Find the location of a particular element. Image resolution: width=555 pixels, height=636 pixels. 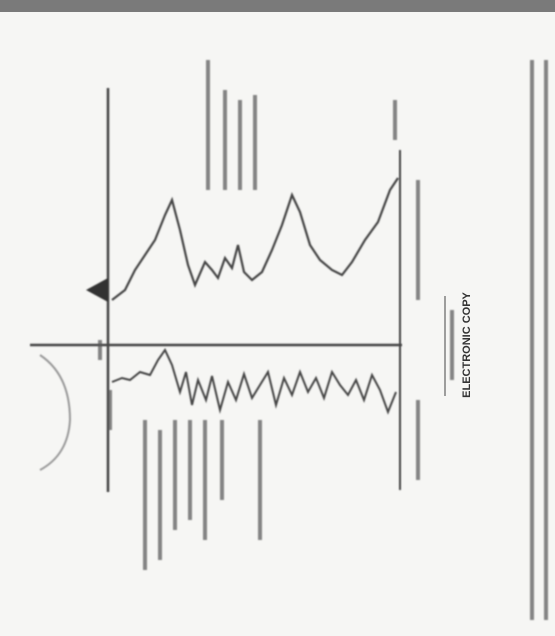

upper-trace is located at coordinates (255, 239).